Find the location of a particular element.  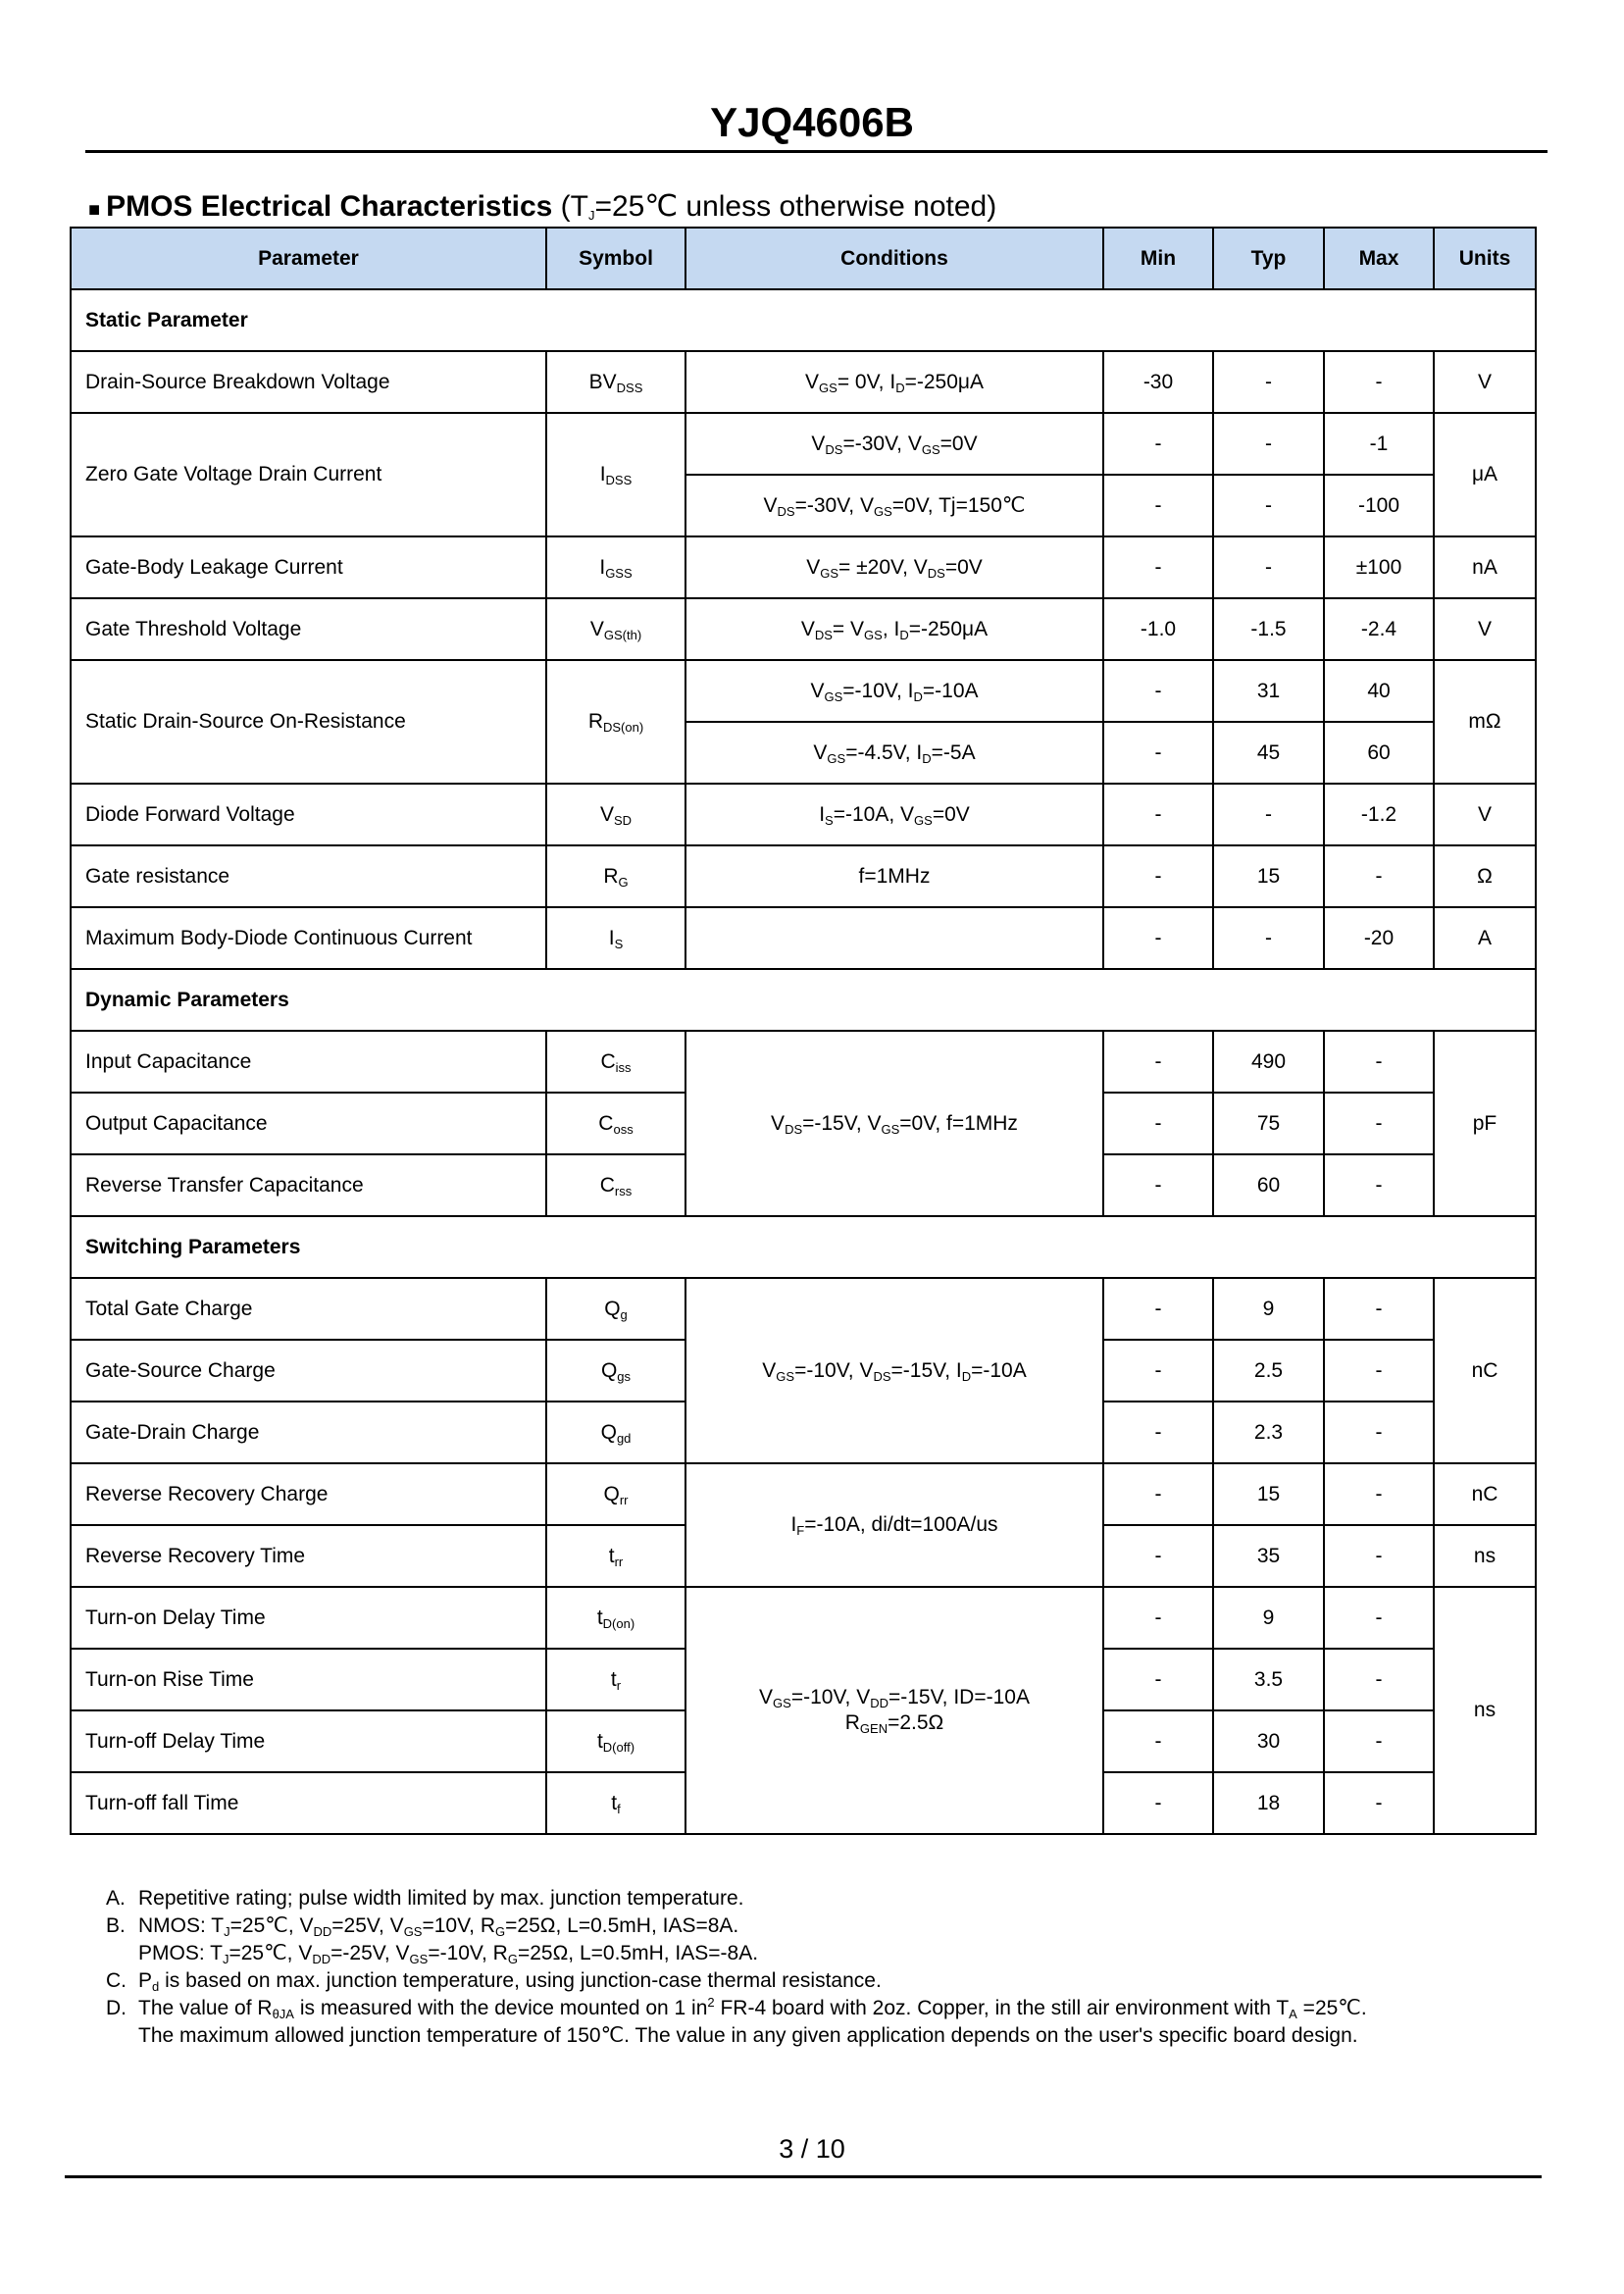

cell-symbol: Qgd is located at coordinates (615, 1432).